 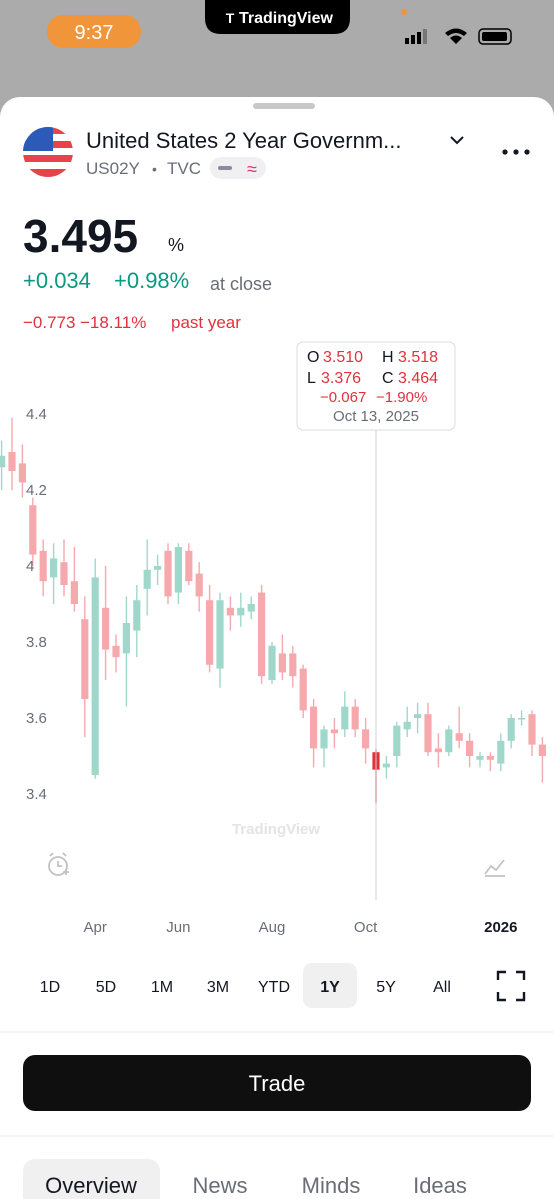 What do you see at coordinates (440, 1185) in the screenshot?
I see `tab: Ideas` at bounding box center [440, 1185].